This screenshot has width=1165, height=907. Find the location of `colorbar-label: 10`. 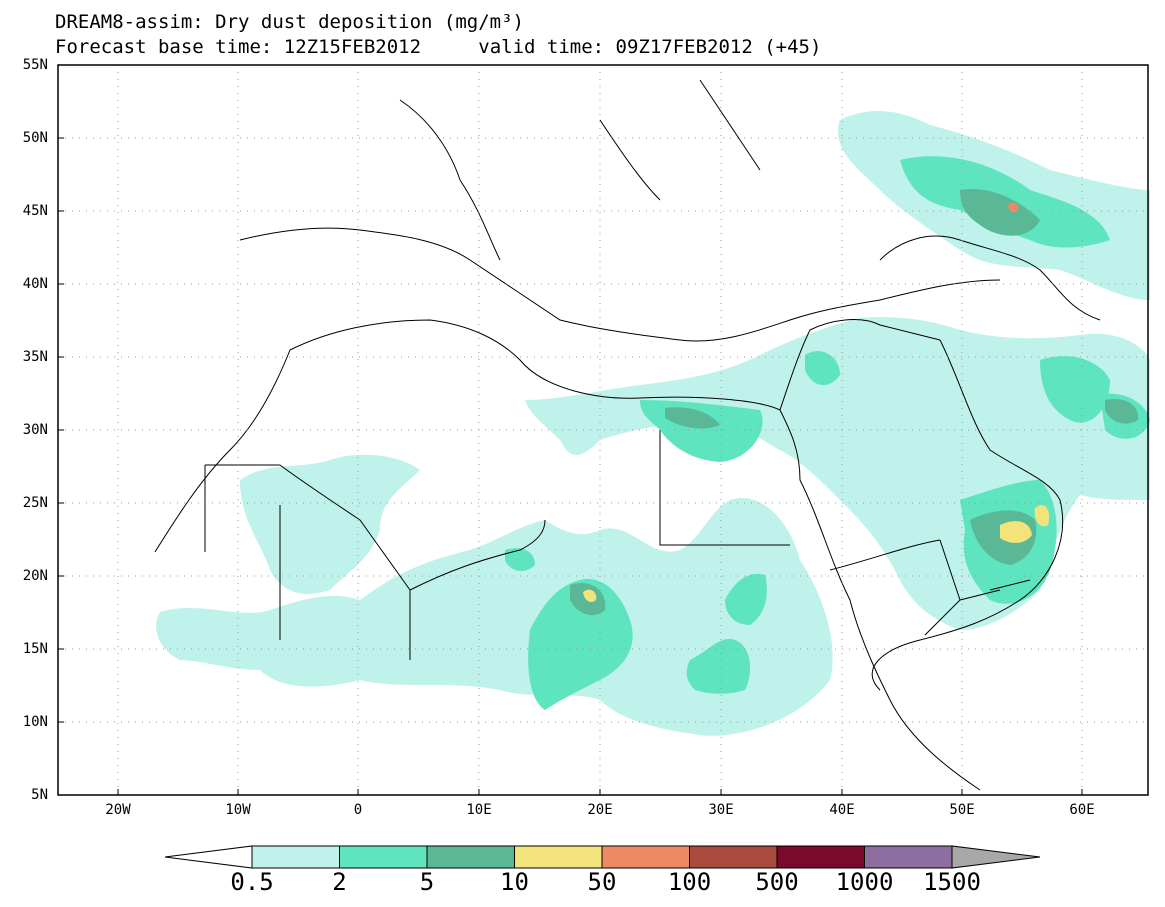

colorbar-label: 10 is located at coordinates (514, 882).